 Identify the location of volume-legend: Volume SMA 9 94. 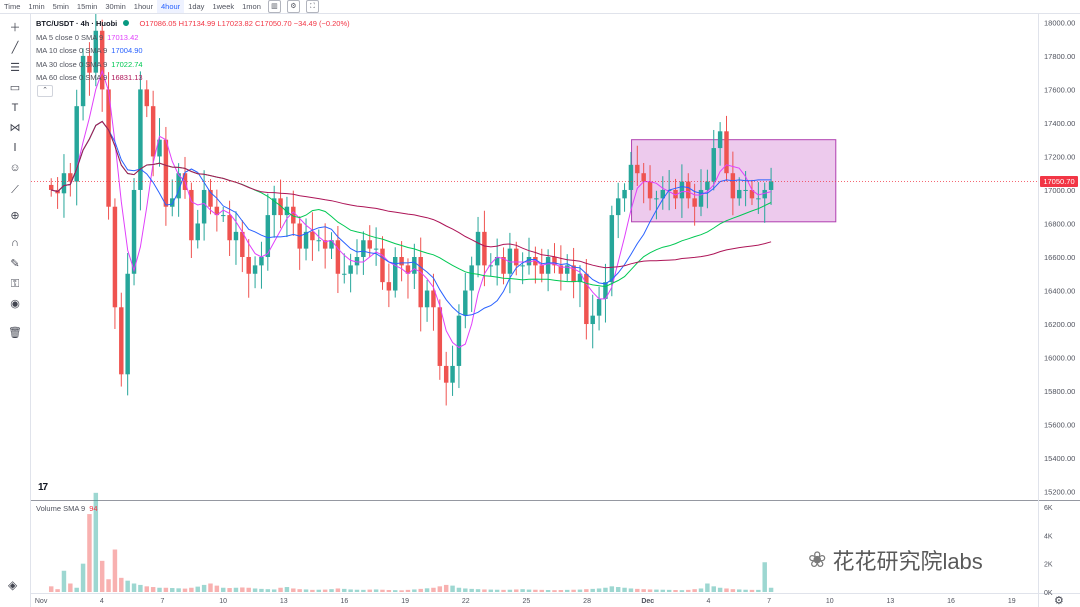
(67, 508).